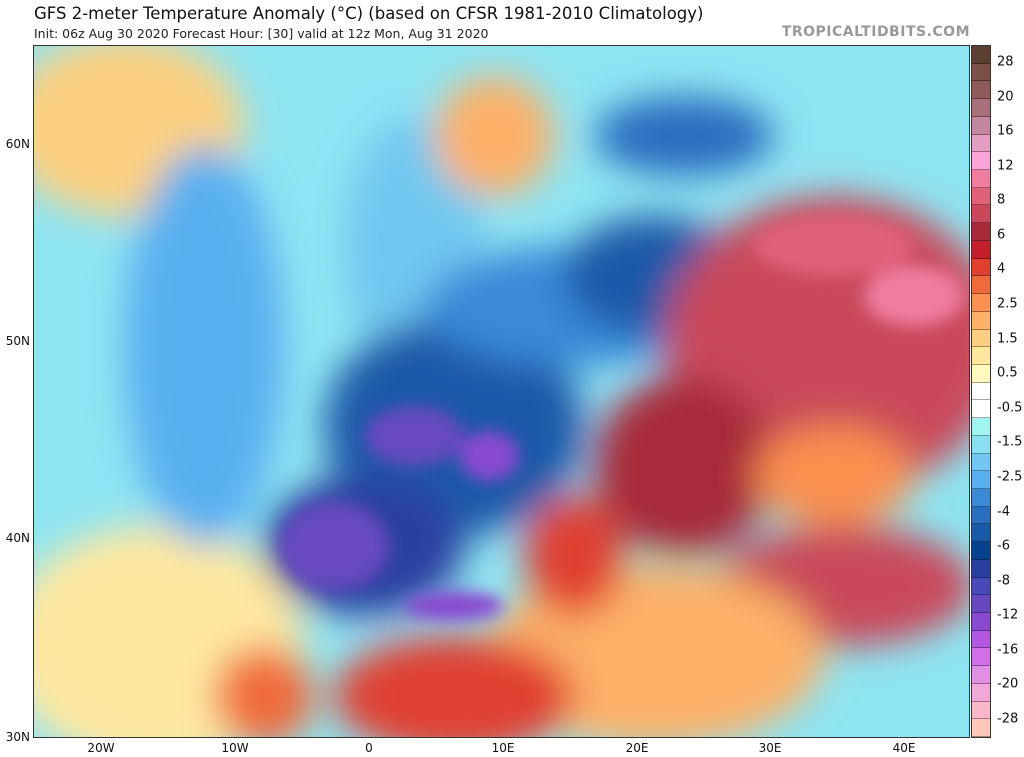 This screenshot has width=1024, height=757. Describe the element at coordinates (503, 748) in the screenshot. I see `lon-label: 10E` at that location.